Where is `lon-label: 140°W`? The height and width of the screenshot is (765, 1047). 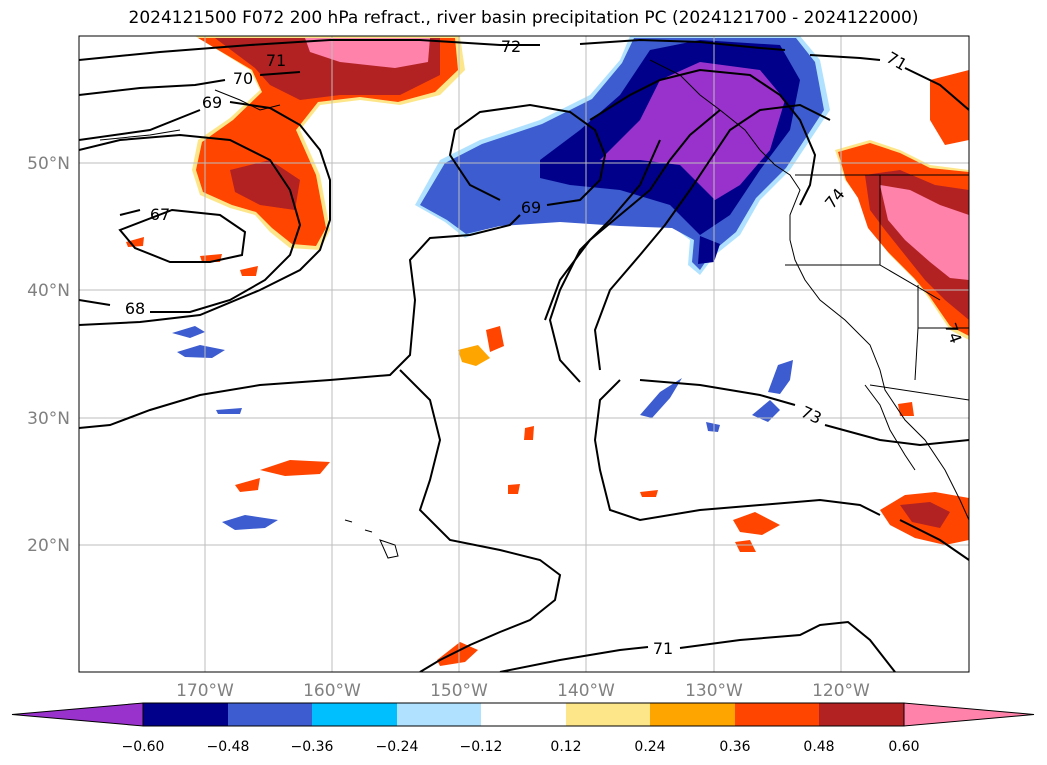
lon-label: 140°W is located at coordinates (586, 691).